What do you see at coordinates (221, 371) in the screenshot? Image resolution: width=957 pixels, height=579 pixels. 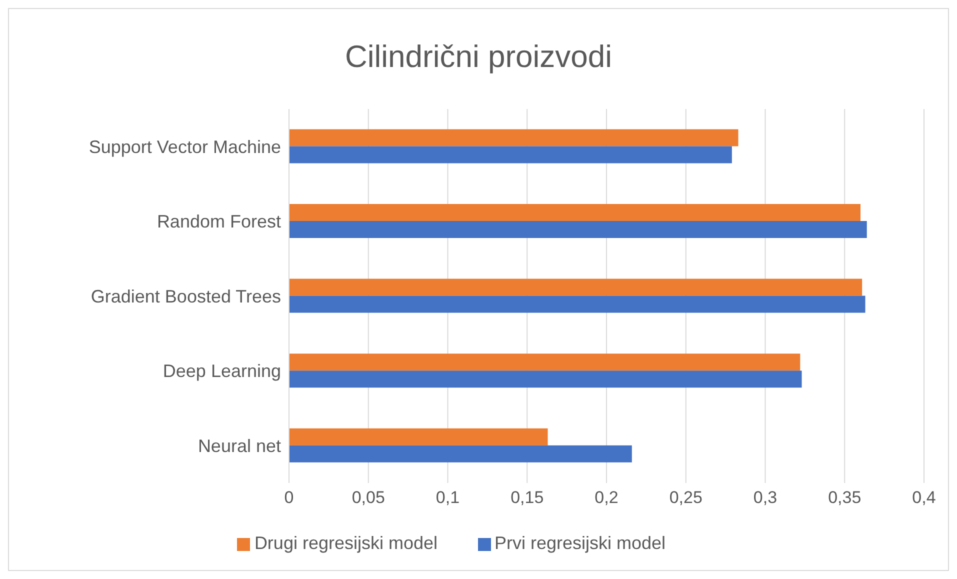 I see `y-tick-label: Deep Learning` at bounding box center [221, 371].